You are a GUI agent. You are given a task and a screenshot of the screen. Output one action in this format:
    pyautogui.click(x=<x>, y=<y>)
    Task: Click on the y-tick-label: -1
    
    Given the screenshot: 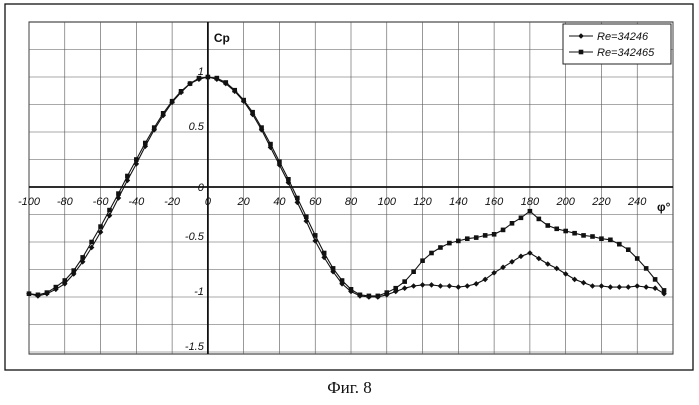 What is the action you would take?
    pyautogui.click(x=199, y=292)
    